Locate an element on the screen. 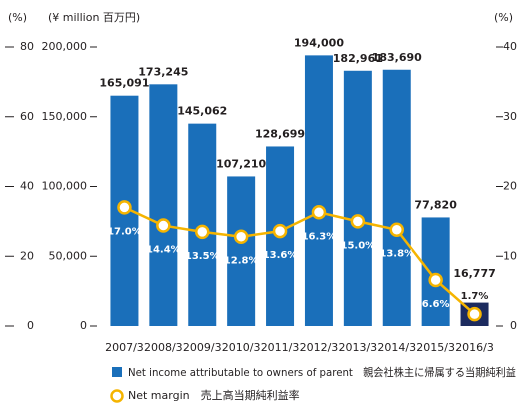 This screenshot has width=519, height=408. point-label: 1.7% is located at coordinates (475, 296).